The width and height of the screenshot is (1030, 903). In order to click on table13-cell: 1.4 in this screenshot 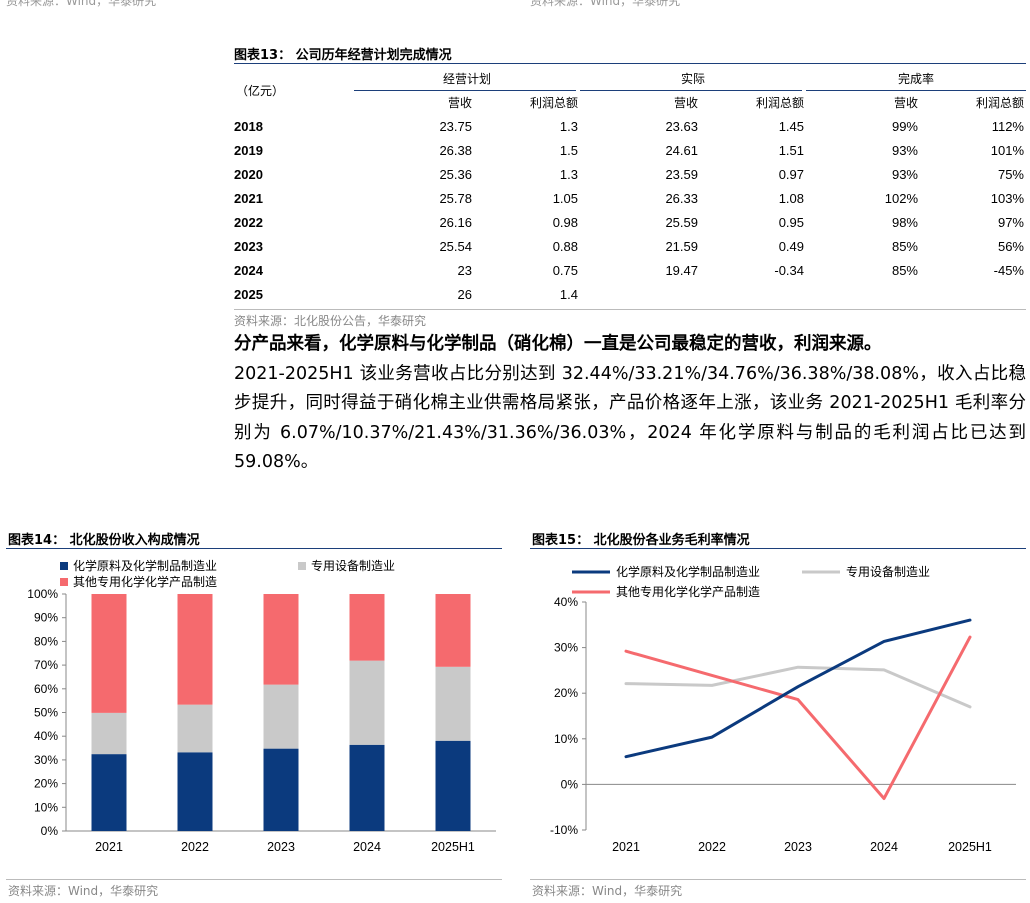, I will do `click(568, 294)`.